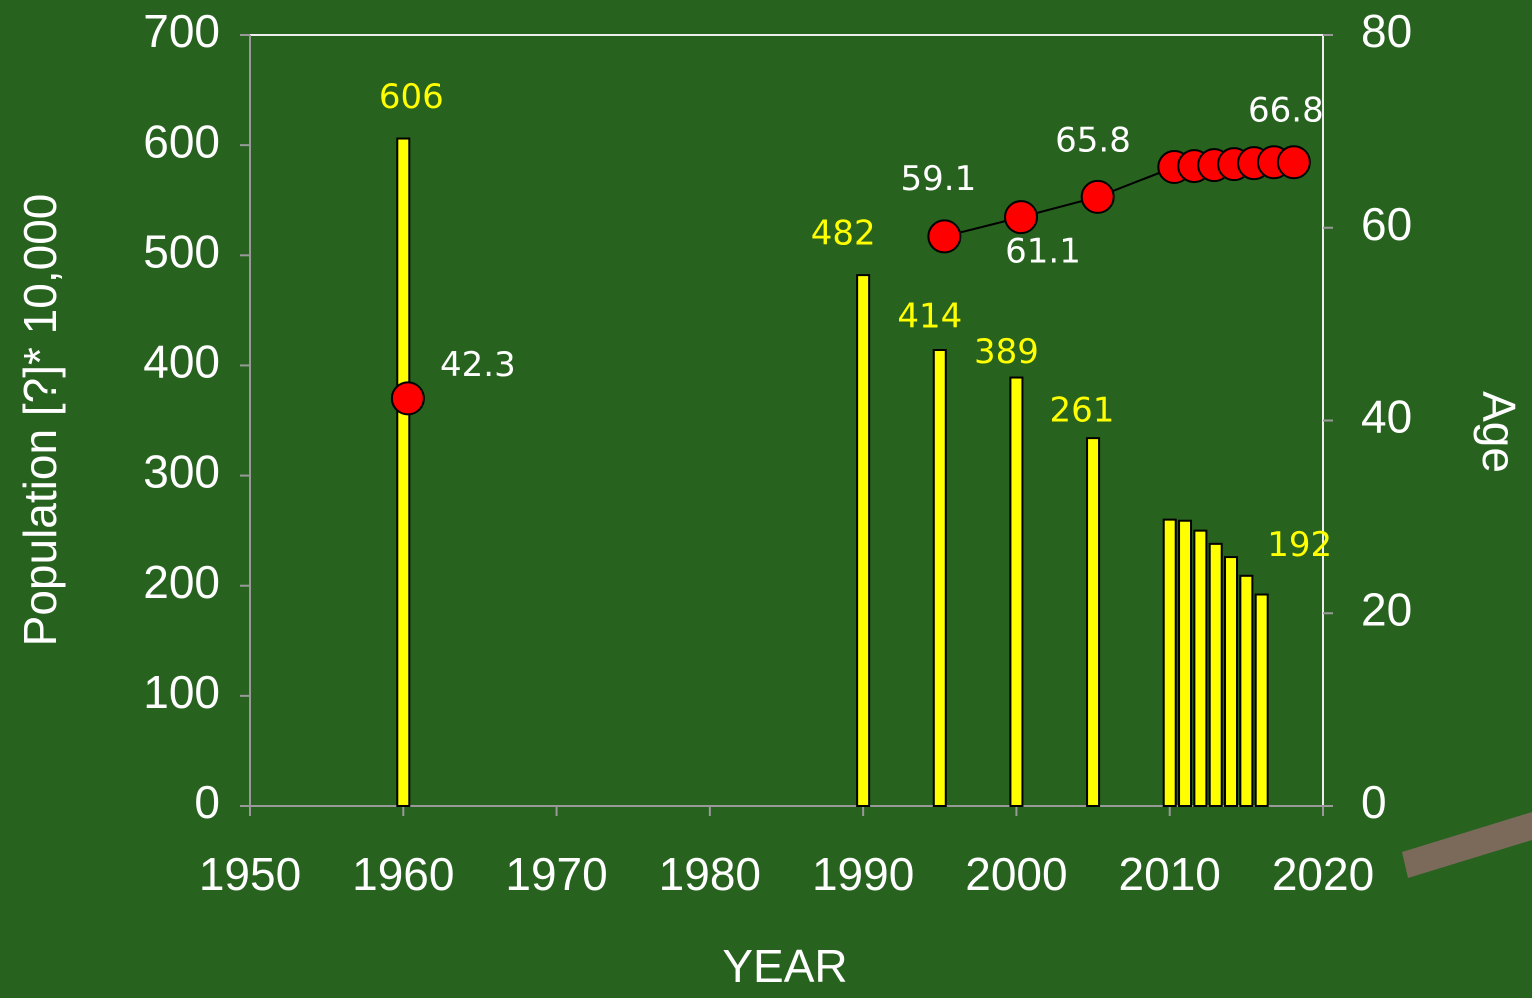 The image size is (1532, 998). What do you see at coordinates (1016, 874) in the screenshot?
I see `x-tick-label: 2000` at bounding box center [1016, 874].